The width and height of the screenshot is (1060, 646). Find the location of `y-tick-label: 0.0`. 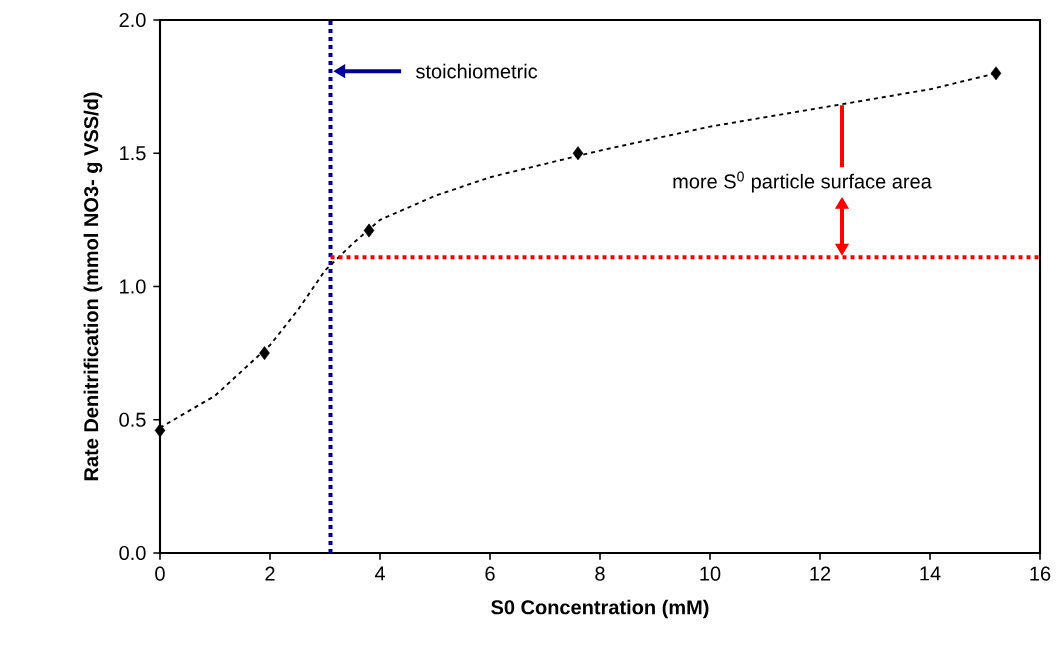

y-tick-label: 0.0 is located at coordinates (132, 553).